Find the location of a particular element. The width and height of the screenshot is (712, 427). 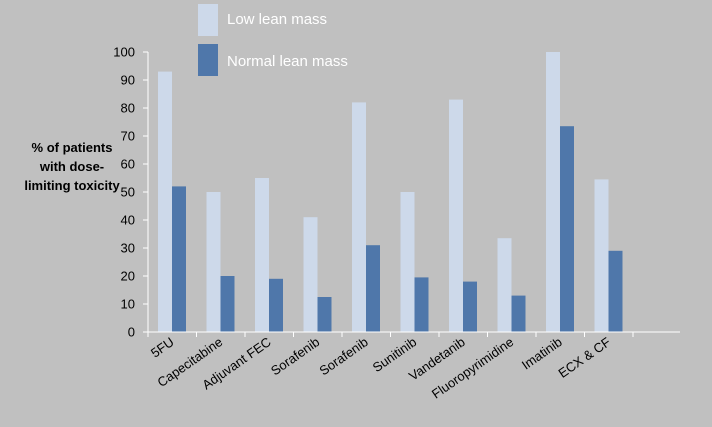

x-tick-label: 5FU is located at coordinates (162, 347).